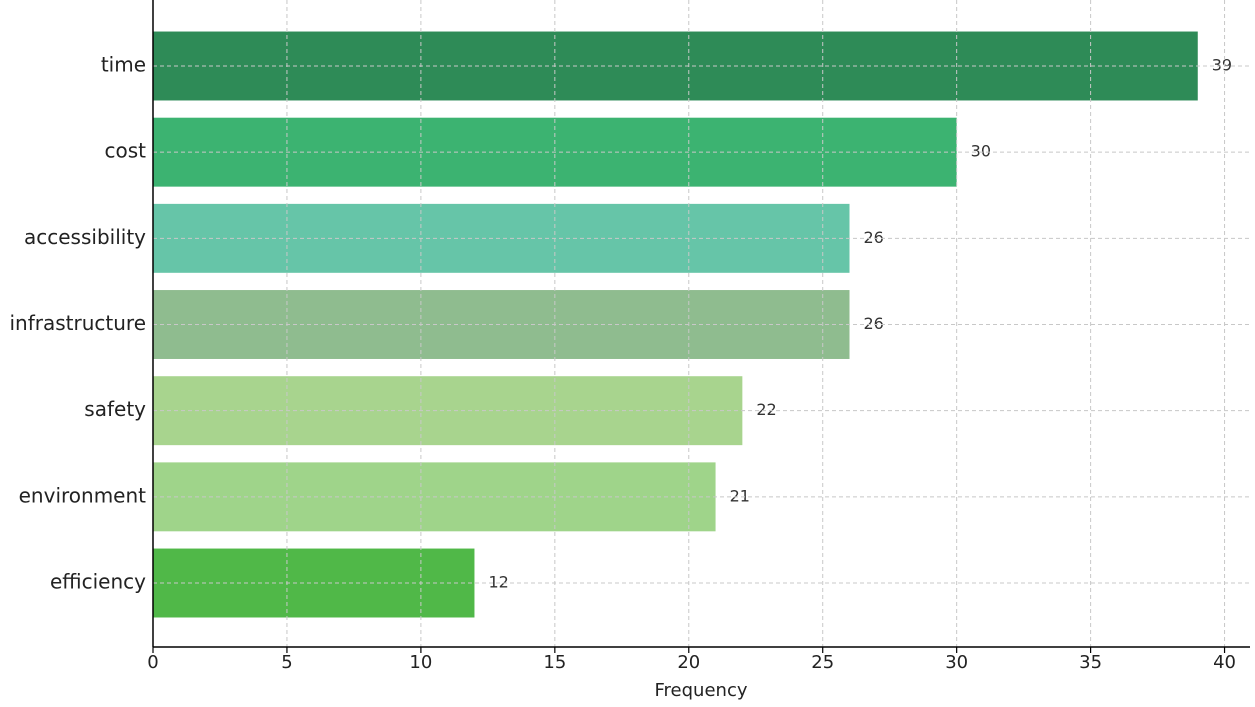  What do you see at coordinates (956, 662) in the screenshot?
I see `x-tick-label: 30` at bounding box center [956, 662].